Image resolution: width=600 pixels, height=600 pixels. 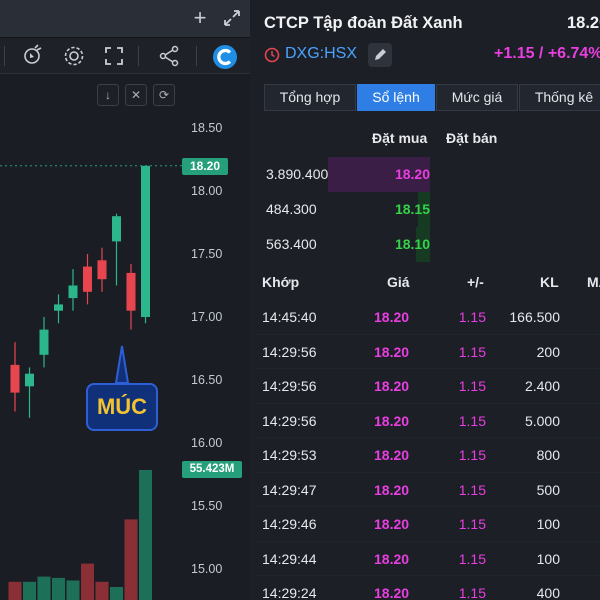 What do you see at coordinates (412, 209) in the screenshot?
I see `bid-price: 18.15` at bounding box center [412, 209].